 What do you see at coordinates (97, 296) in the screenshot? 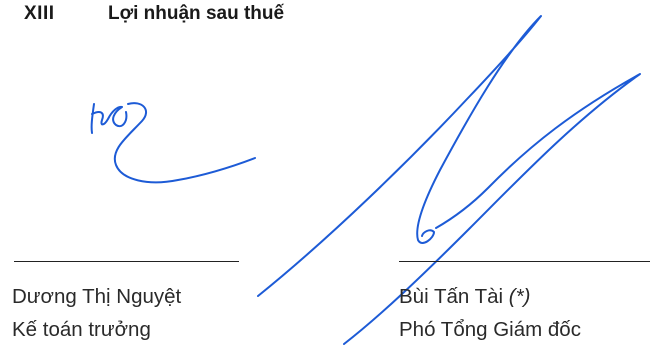
I see `left-signer-name: Dương Thị Nguyệt` at bounding box center [97, 296].